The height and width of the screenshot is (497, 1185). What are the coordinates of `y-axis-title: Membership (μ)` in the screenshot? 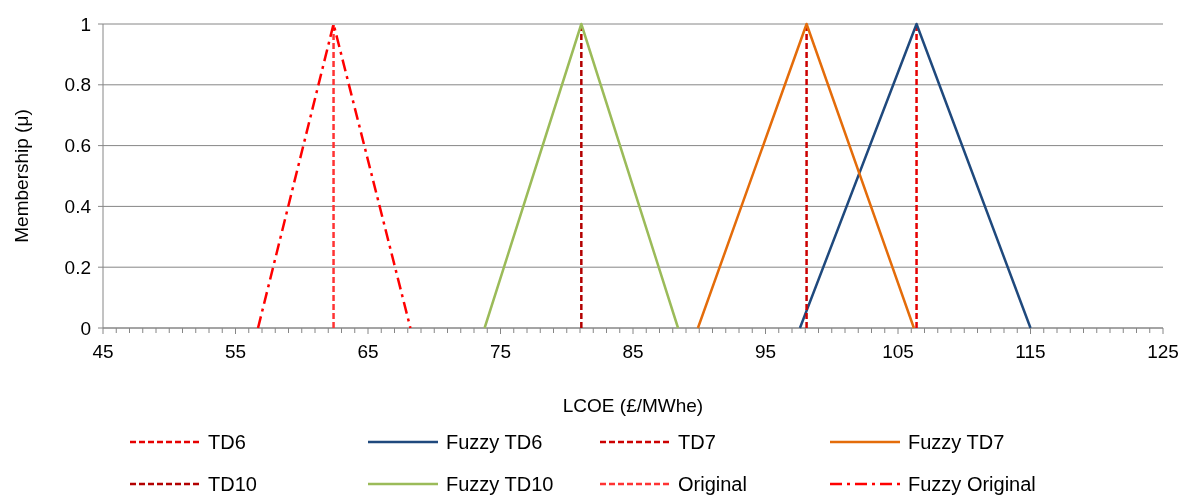 It's located at (21, 176).